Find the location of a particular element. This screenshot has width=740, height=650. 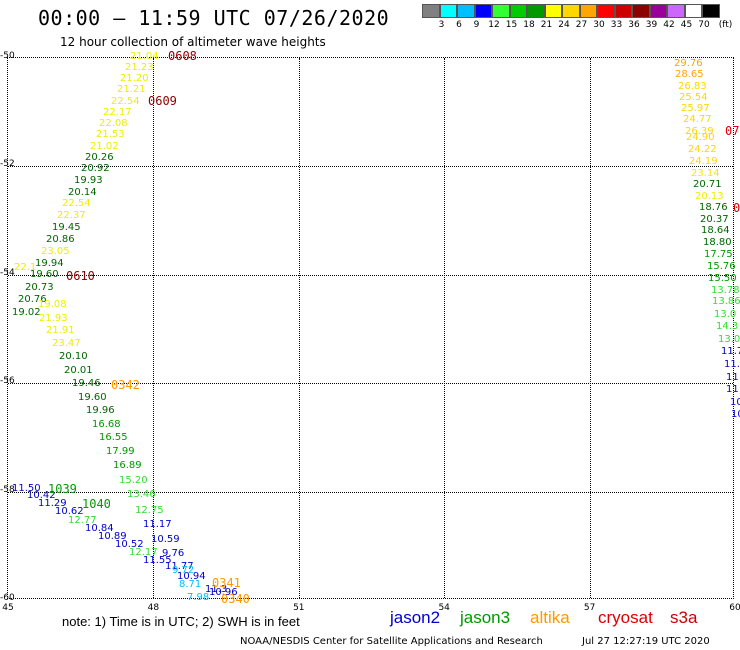

wave-height-label: 26.39 is located at coordinates (699, 131).